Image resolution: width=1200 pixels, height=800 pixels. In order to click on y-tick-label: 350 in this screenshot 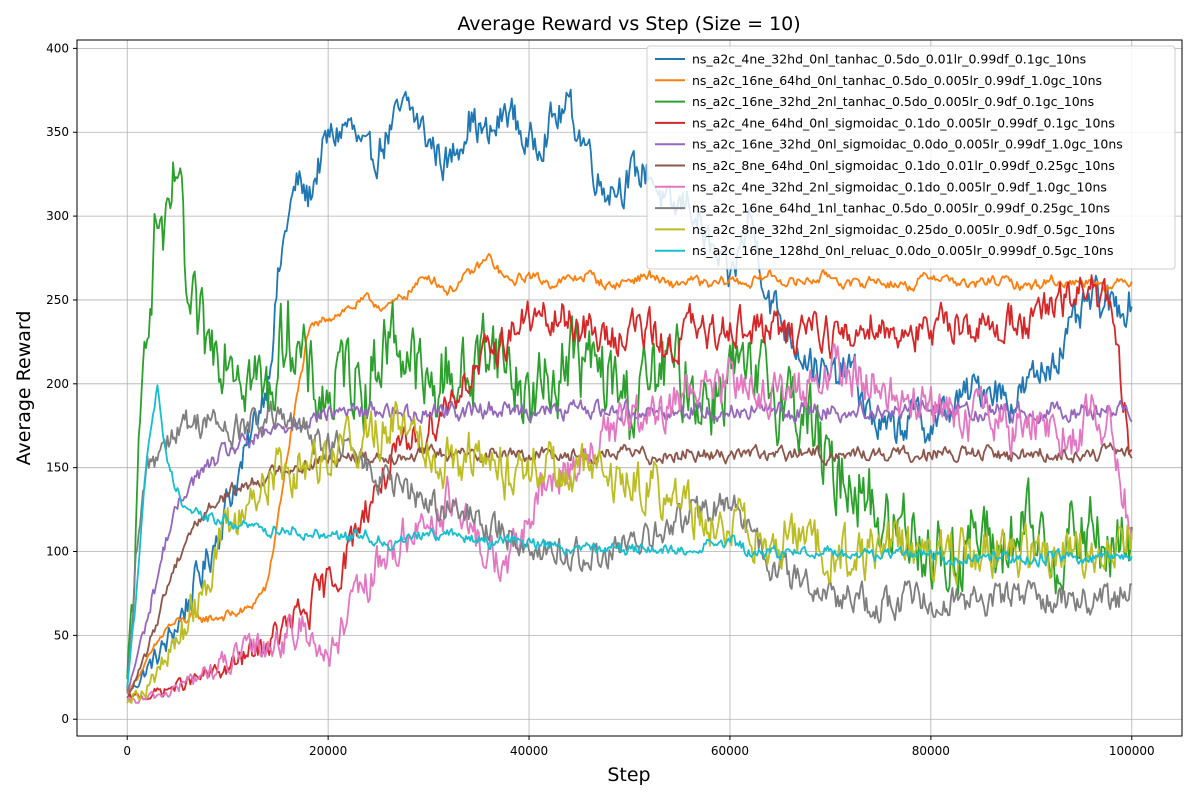, I will do `click(57, 132)`.